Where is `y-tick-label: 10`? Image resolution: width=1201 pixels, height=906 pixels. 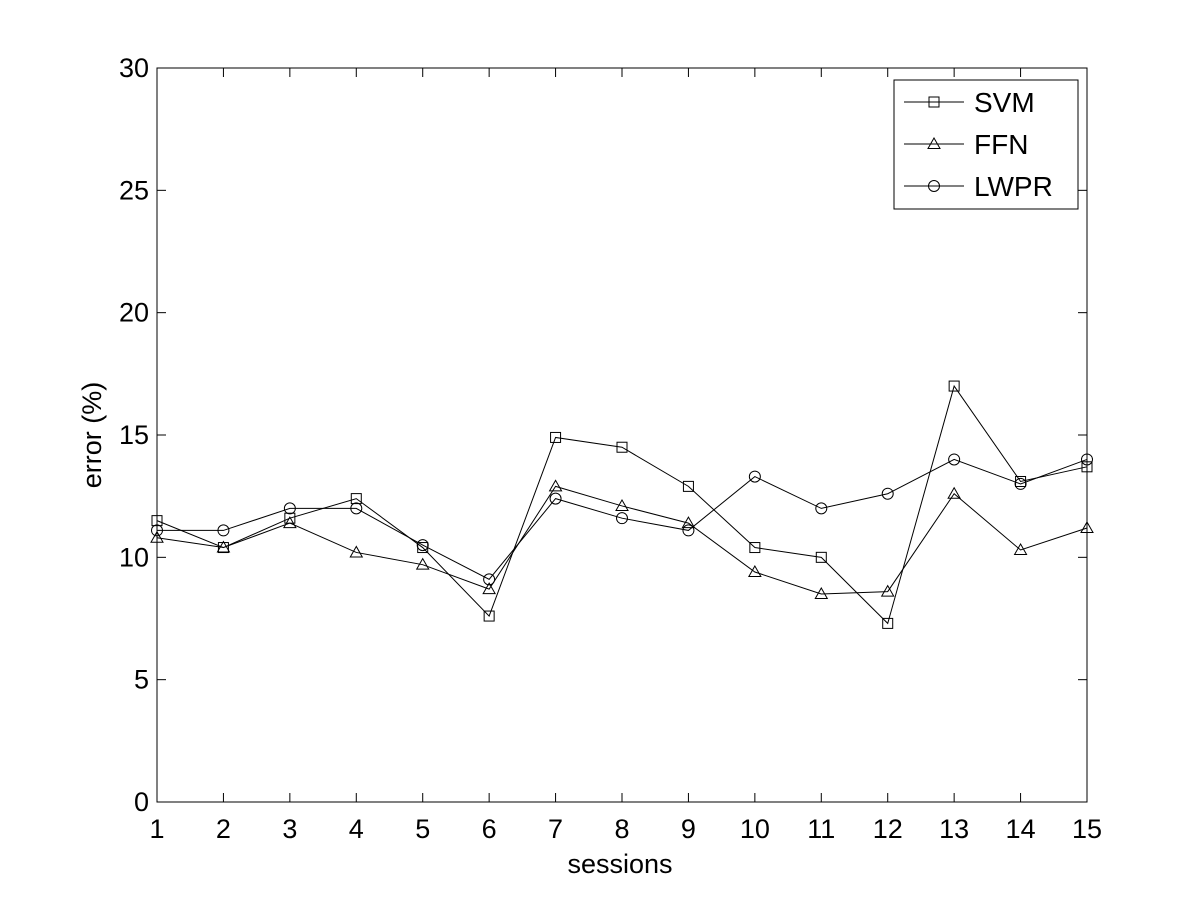
y-tick-label: 10 is located at coordinates (134, 557).